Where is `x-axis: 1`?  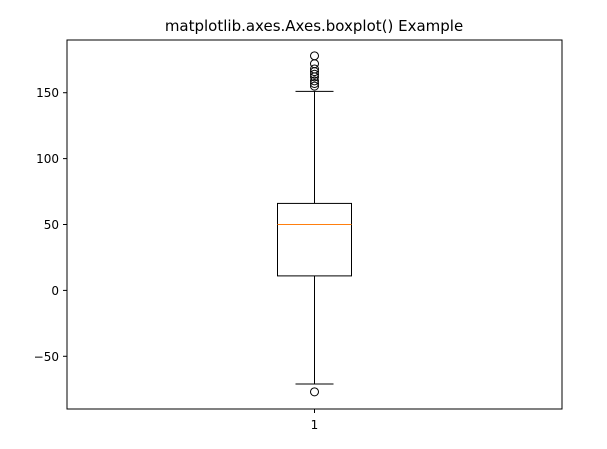
x-axis: 1 is located at coordinates (315, 420).